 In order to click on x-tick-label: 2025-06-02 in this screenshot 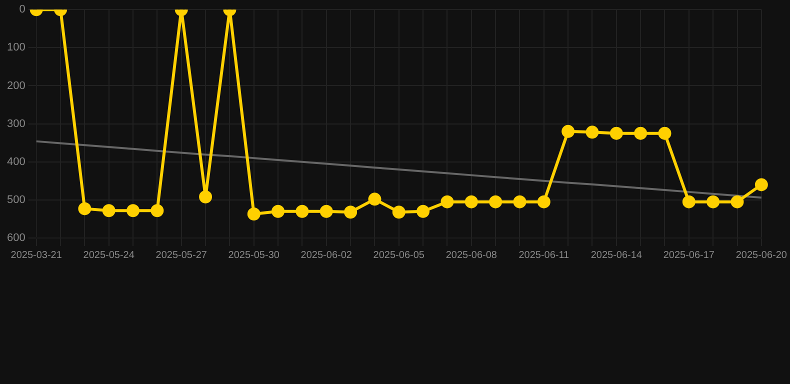, I will do `click(326, 255)`.